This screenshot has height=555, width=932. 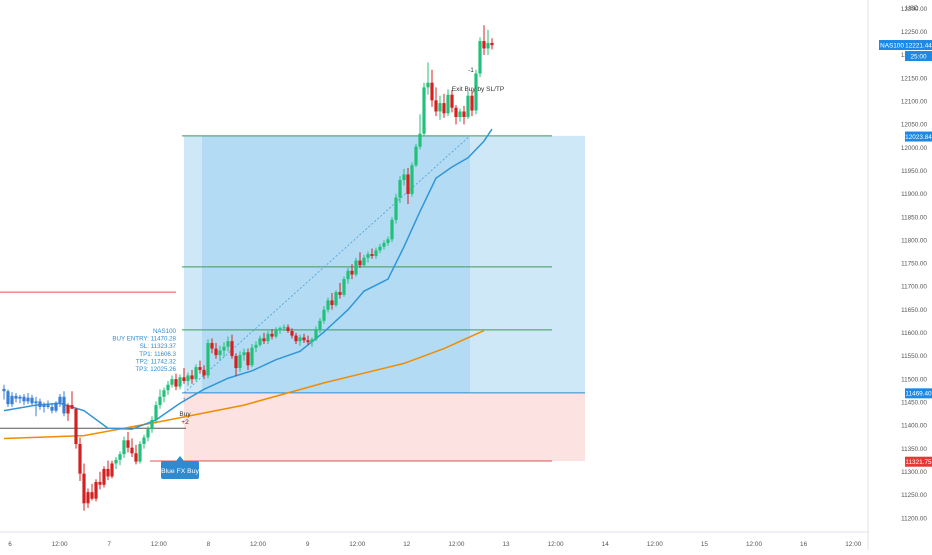 I want to click on signal-badge, so click(x=180, y=470).